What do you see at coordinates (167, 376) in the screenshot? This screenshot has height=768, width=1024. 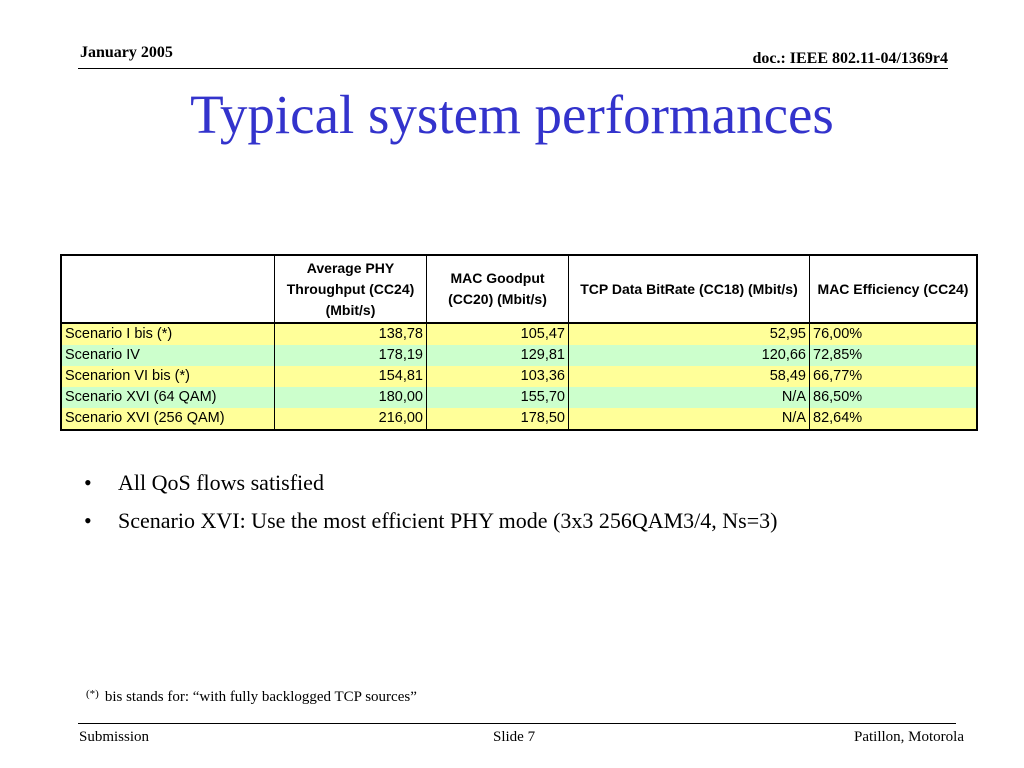 I see `scenario-cell: Scenarion VI bis (*)` at bounding box center [167, 376].